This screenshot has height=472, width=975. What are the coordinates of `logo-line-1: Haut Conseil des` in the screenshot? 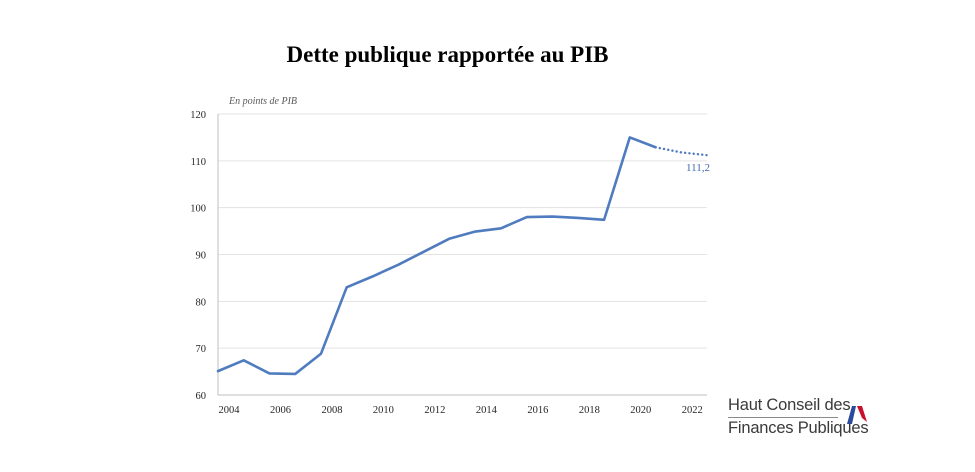 It's located at (789, 406).